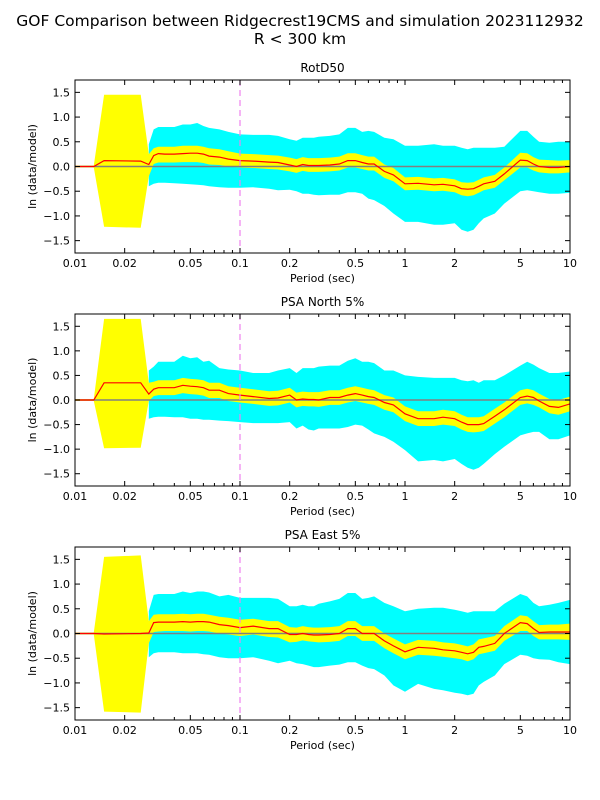 The height and width of the screenshot is (800, 600). What do you see at coordinates (323, 302) in the screenshot?
I see `chart-title: PSA North 5%` at bounding box center [323, 302].